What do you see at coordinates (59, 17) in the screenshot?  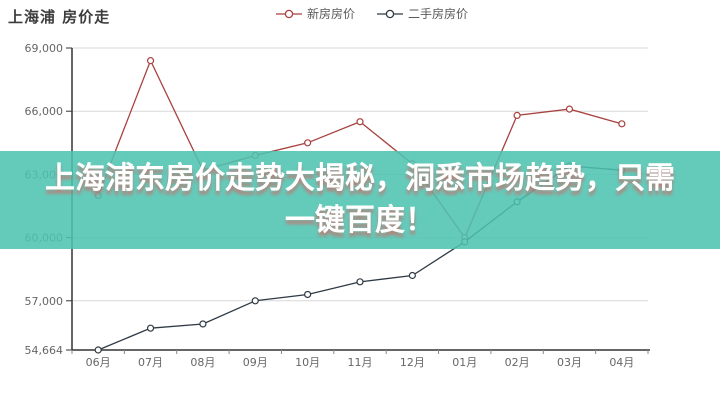 I see `chart-title: 上海浦 房价走` at bounding box center [59, 17].